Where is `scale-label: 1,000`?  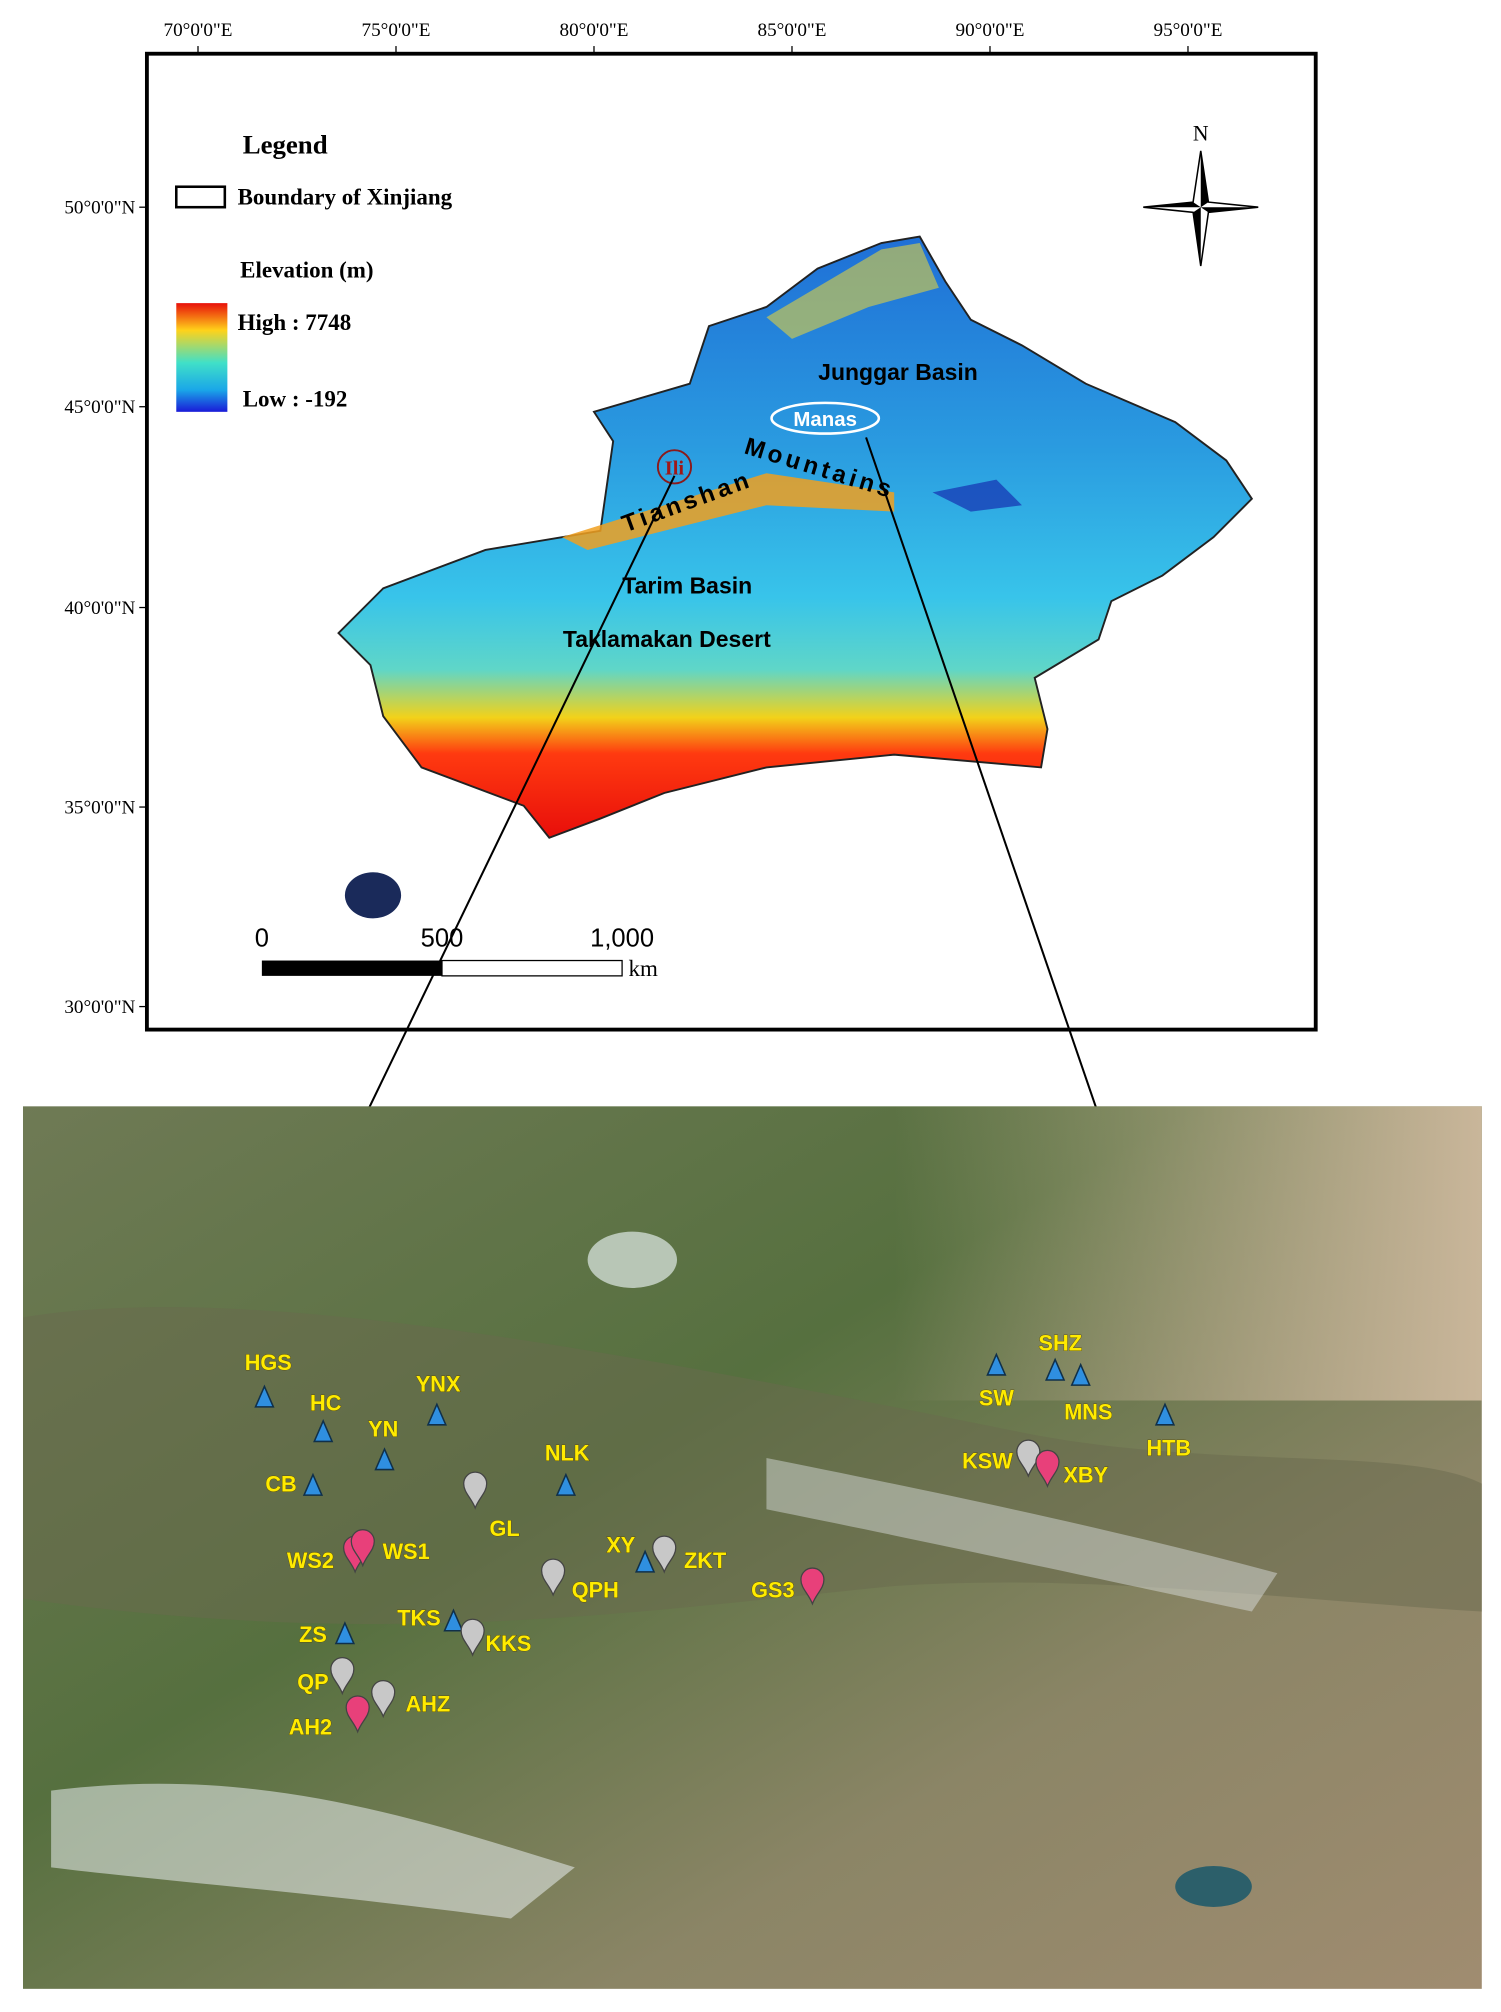 scale-label: 1,000 is located at coordinates (622, 938).